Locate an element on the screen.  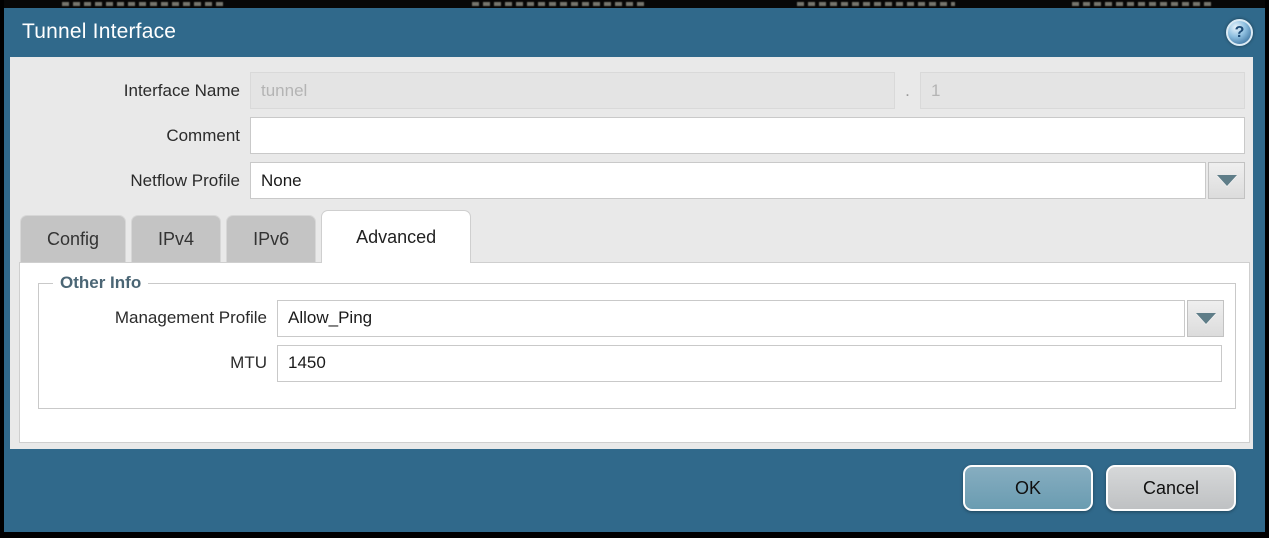
comment-input is located at coordinates (747, 135).